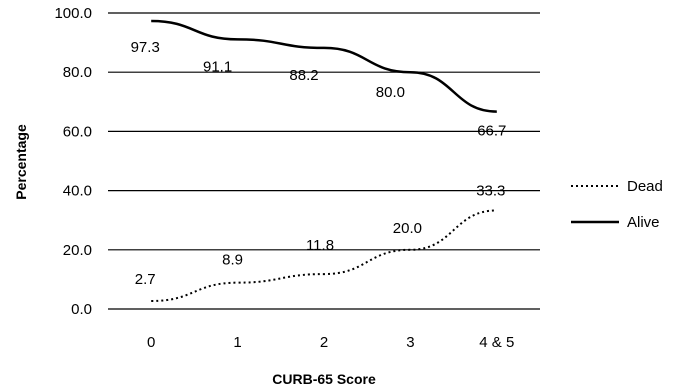 This screenshot has width=678, height=387. Describe the element at coordinates (77, 191) in the screenshot. I see `y-tick-label: 40.0` at that location.